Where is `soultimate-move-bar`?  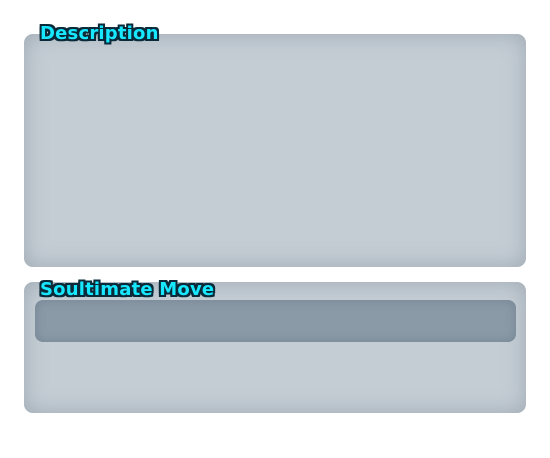
soultimate-move-bar is located at coordinates (275, 321).